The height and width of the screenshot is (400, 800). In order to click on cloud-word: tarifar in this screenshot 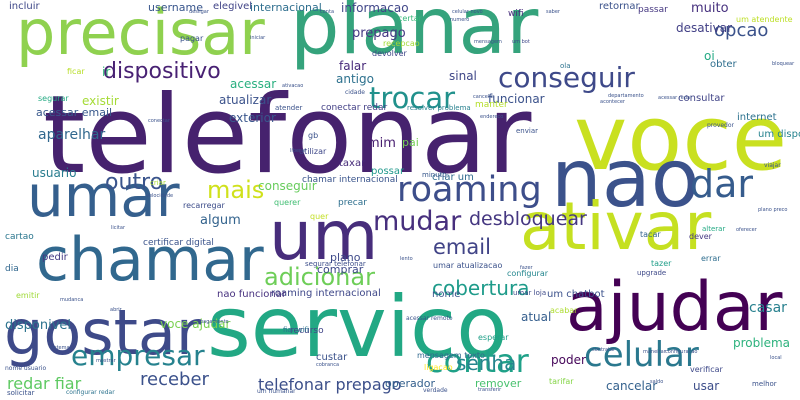, I will do `click(561, 381)`.